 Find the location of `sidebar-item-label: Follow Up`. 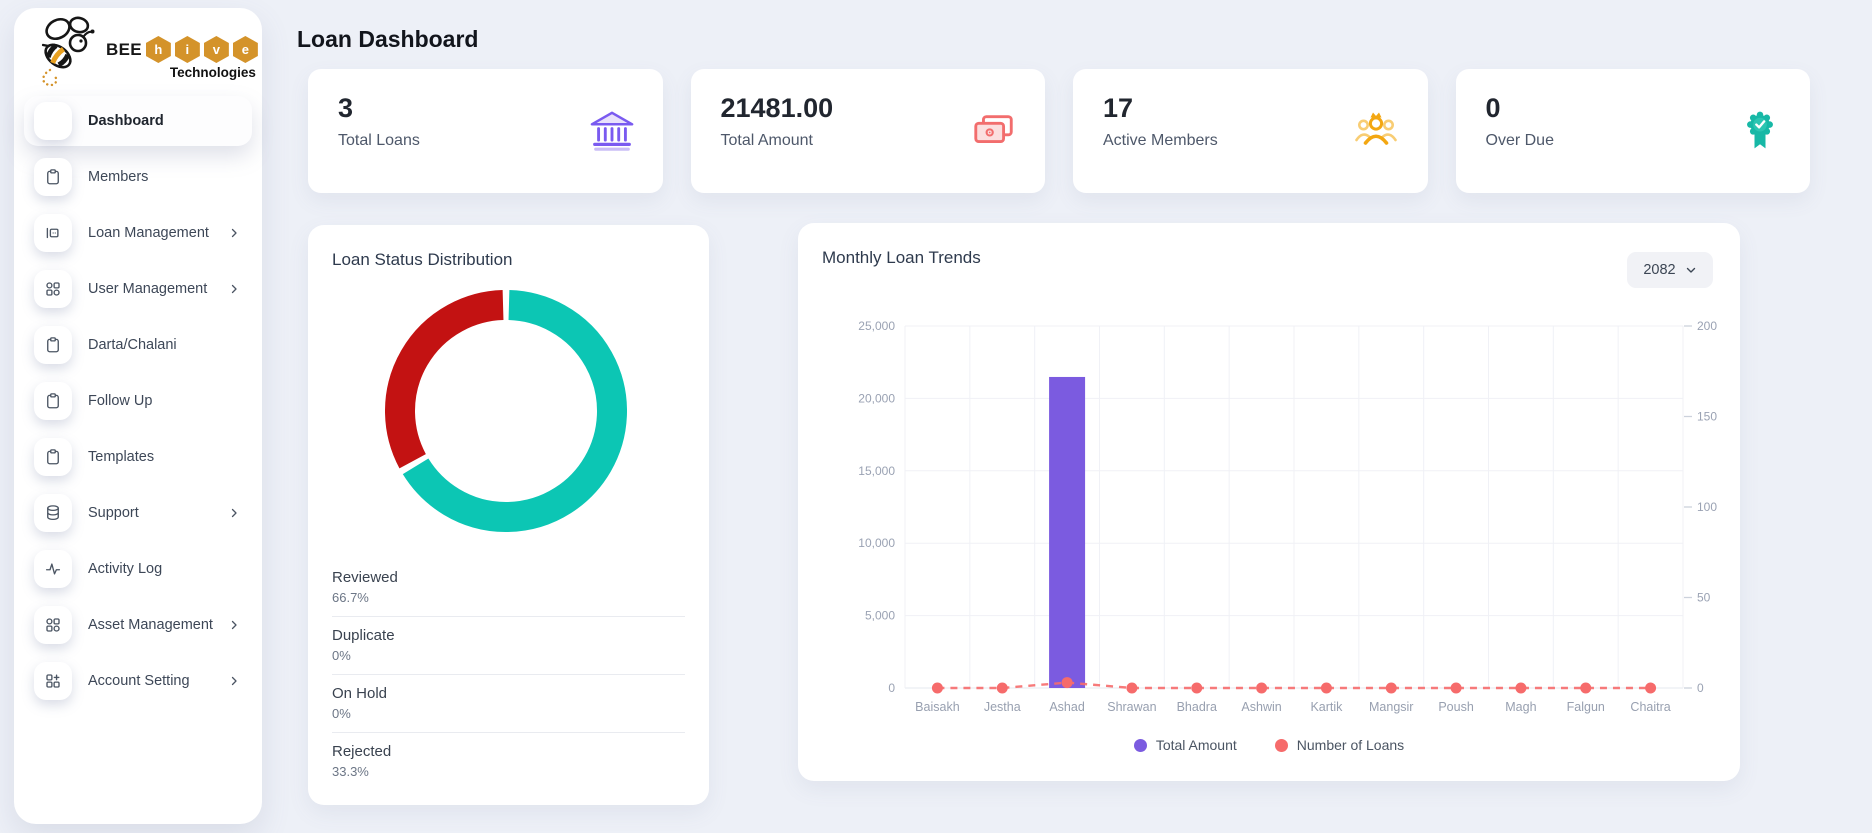

sidebar-item-label: Follow Up is located at coordinates (120, 401).